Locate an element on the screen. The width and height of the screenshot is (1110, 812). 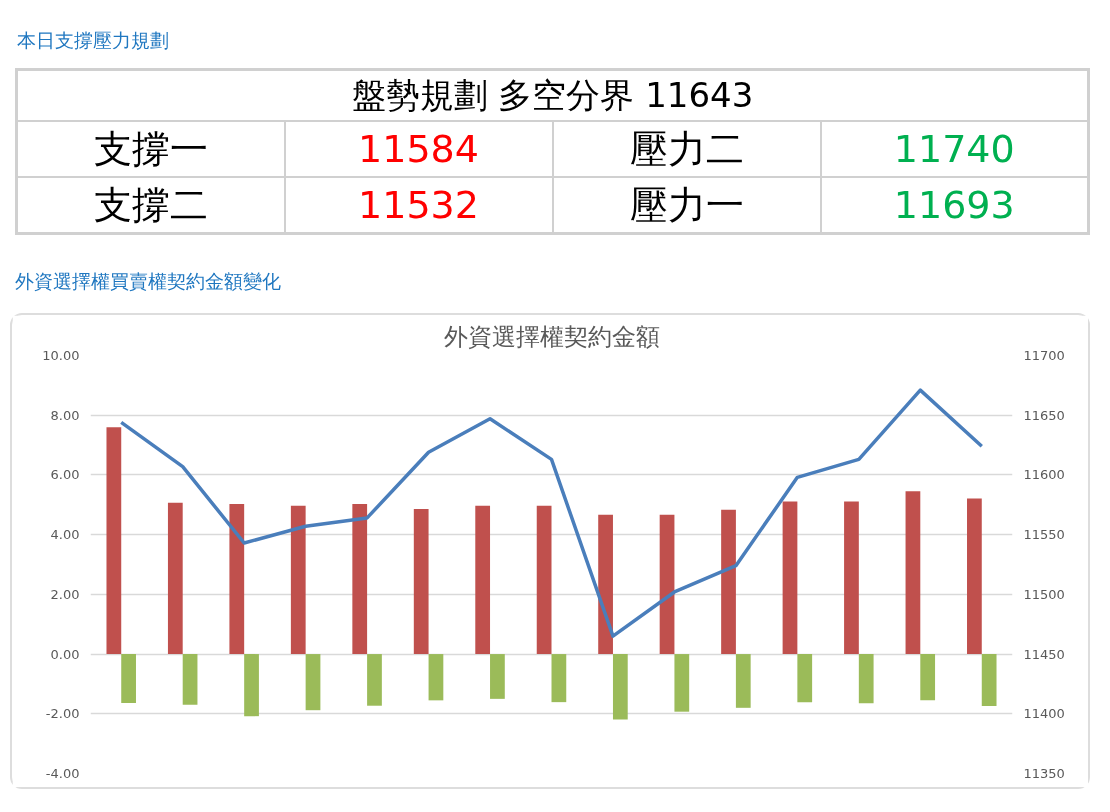
text: 11693 is located at coordinates (954, 205).